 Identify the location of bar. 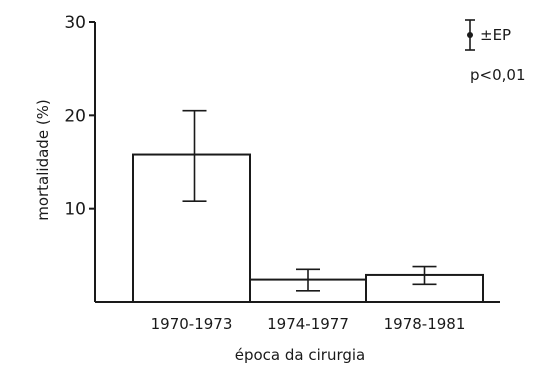
(191, 228).